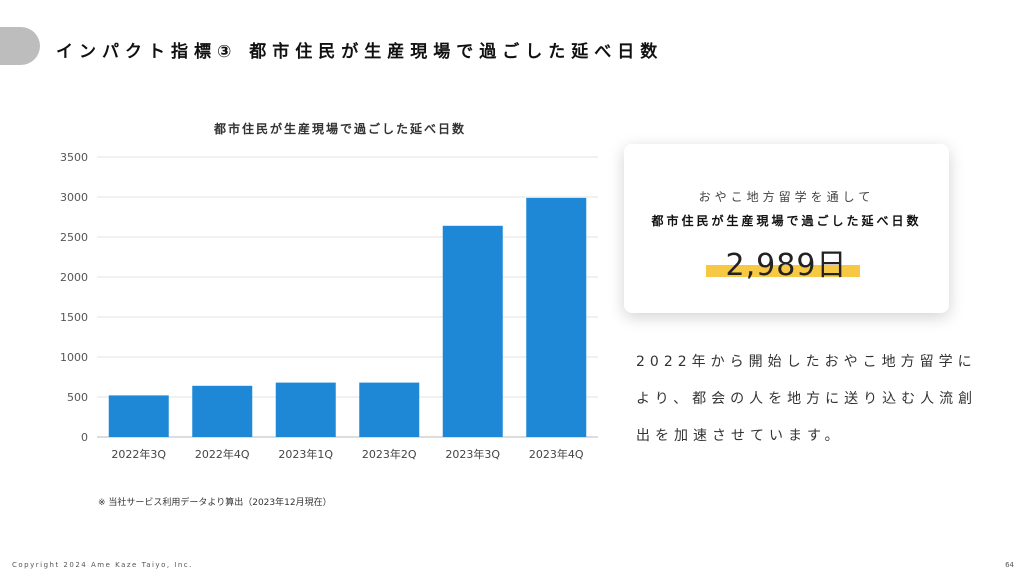  Describe the element at coordinates (339, 129) in the screenshot. I see `chart-title: 都市住民が生産現場で過ごした延べ日数` at that location.